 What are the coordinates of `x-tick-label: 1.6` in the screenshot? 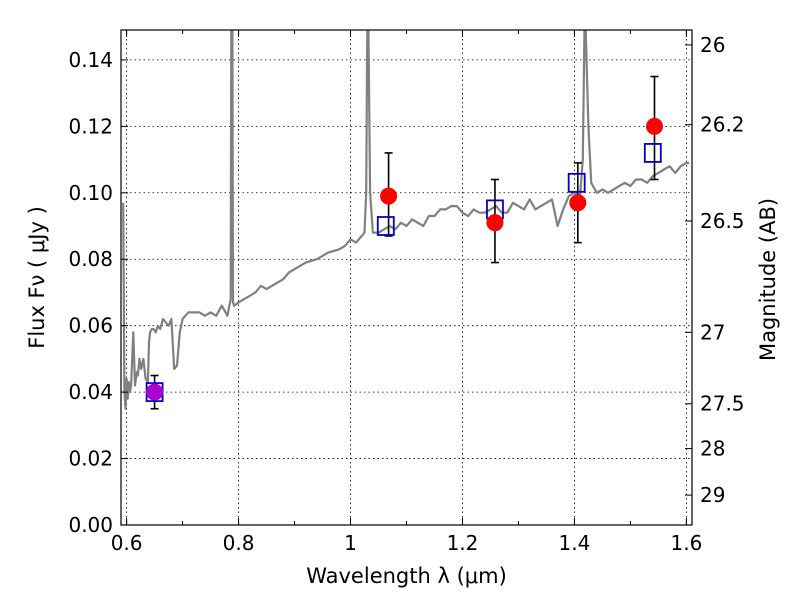 It's located at (686, 543).